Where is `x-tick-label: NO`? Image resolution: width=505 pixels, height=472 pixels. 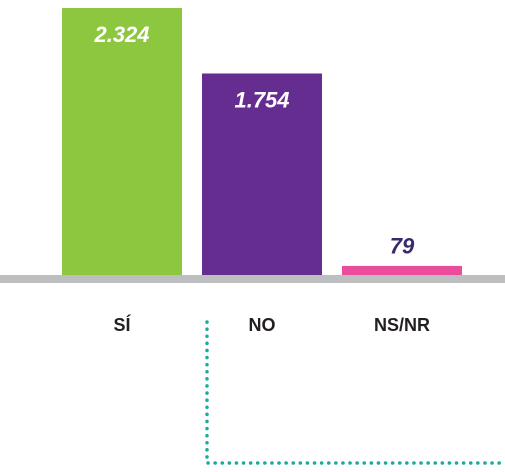 x-tick-label: NO is located at coordinates (262, 325).